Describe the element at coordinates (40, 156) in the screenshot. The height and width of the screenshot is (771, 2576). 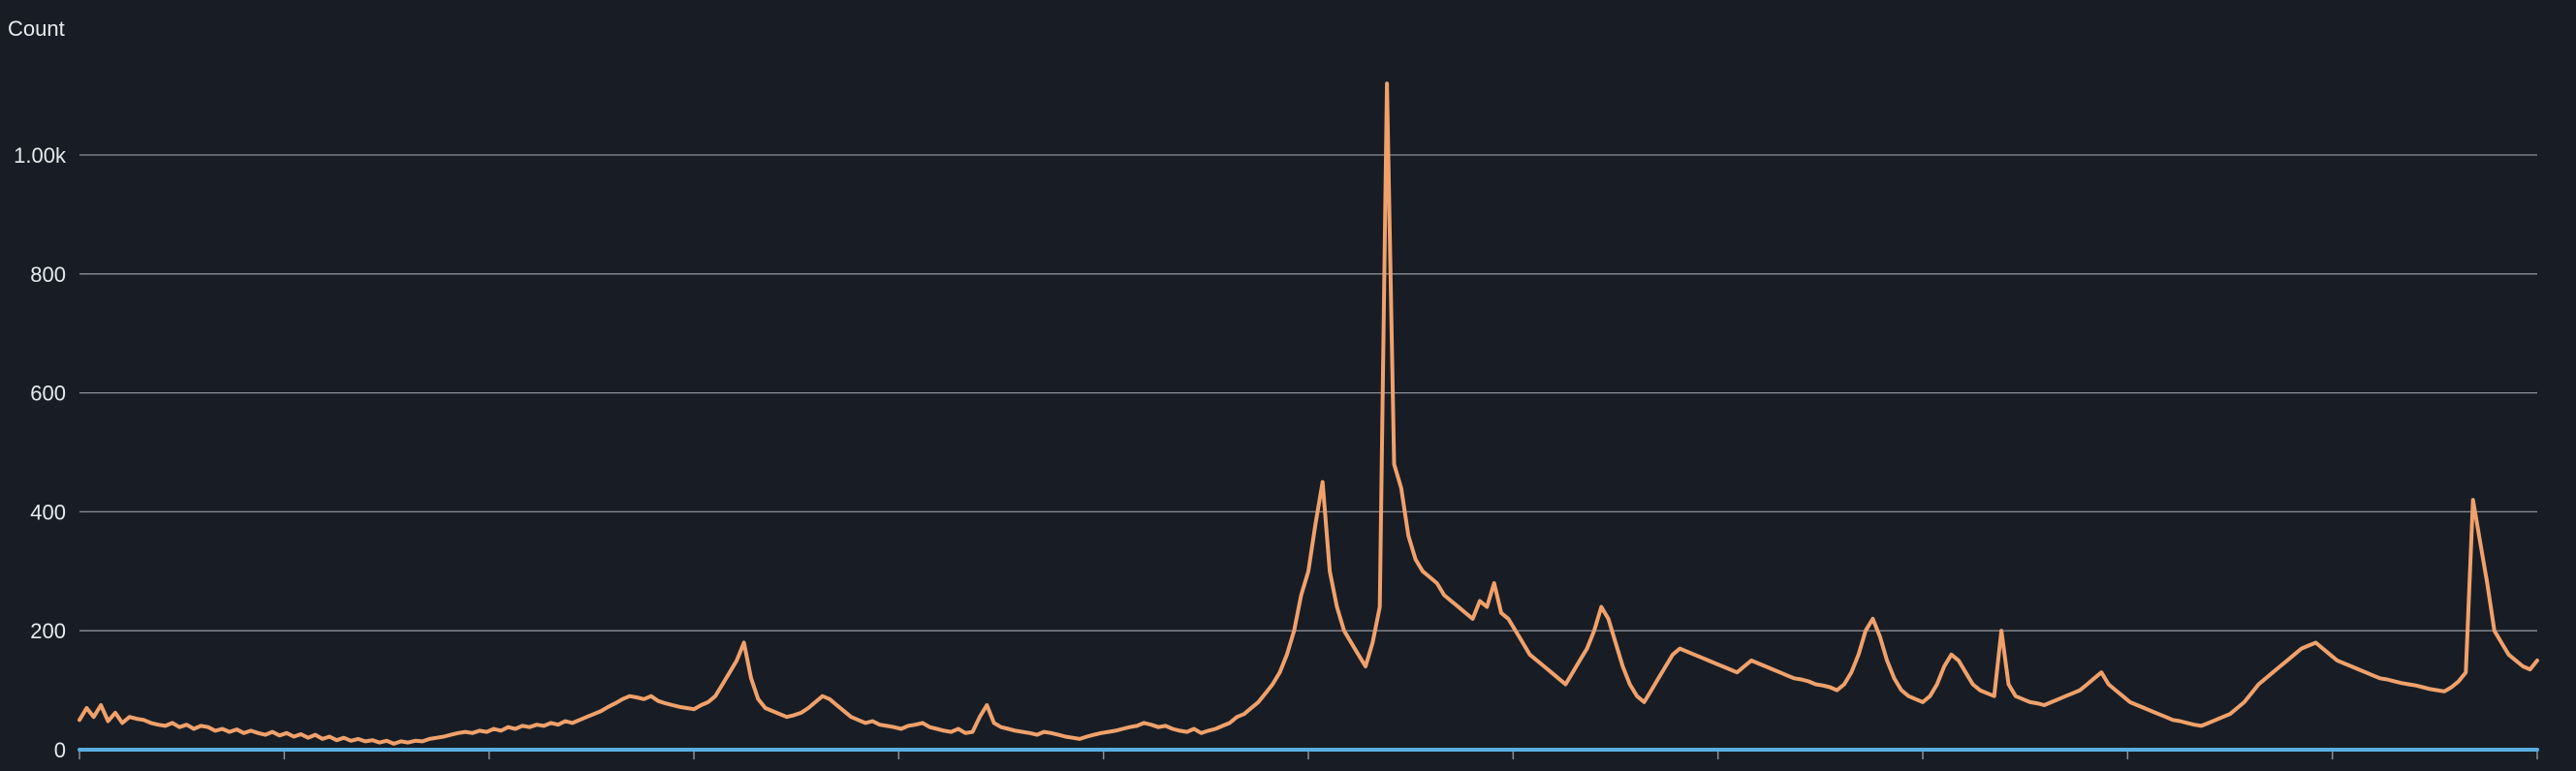
I see `y-tick-label-1000: 1.00k` at that location.